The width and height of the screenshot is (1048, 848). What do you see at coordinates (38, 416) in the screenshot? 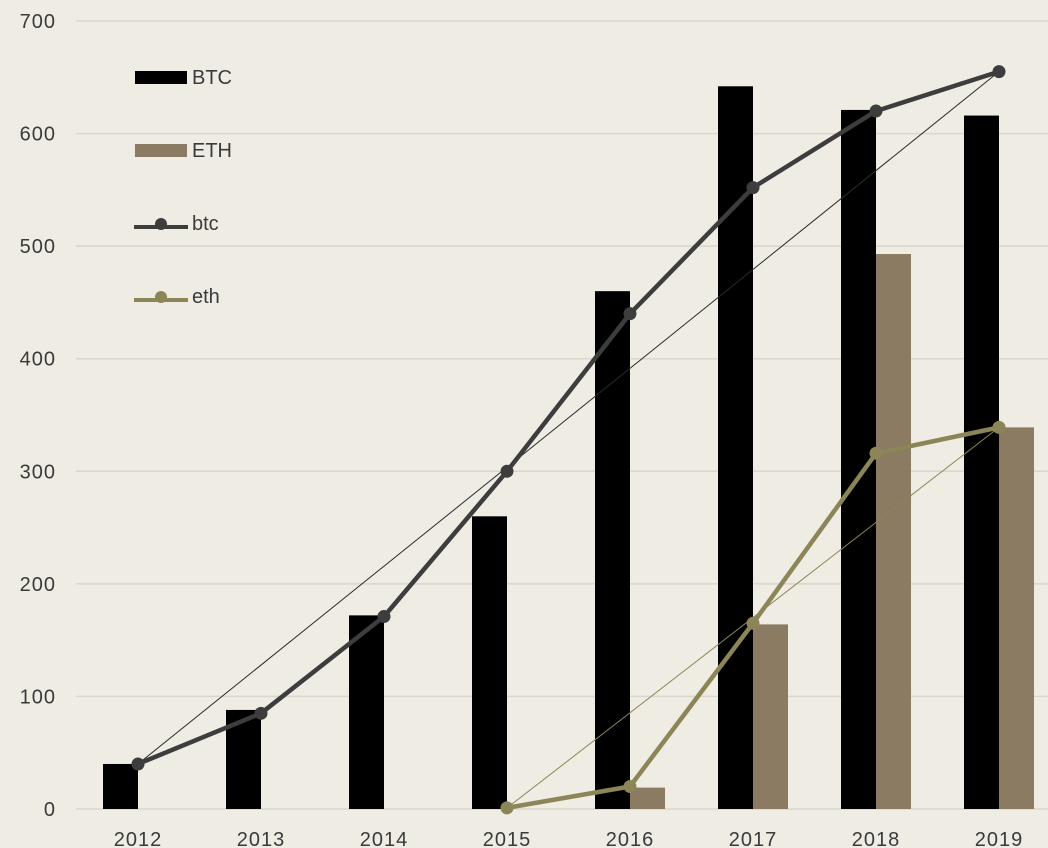
I see `y-axis: 0 100 200 300 400 500 600 700` at bounding box center [38, 416].